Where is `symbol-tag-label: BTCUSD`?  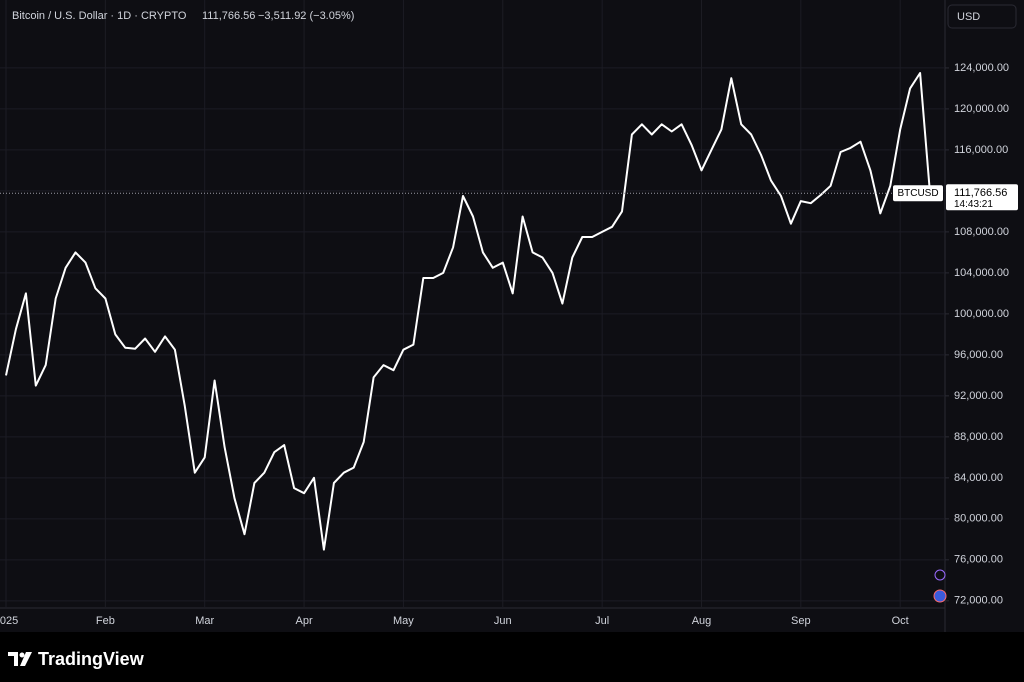 symbol-tag-label: BTCUSD is located at coordinates (917, 193).